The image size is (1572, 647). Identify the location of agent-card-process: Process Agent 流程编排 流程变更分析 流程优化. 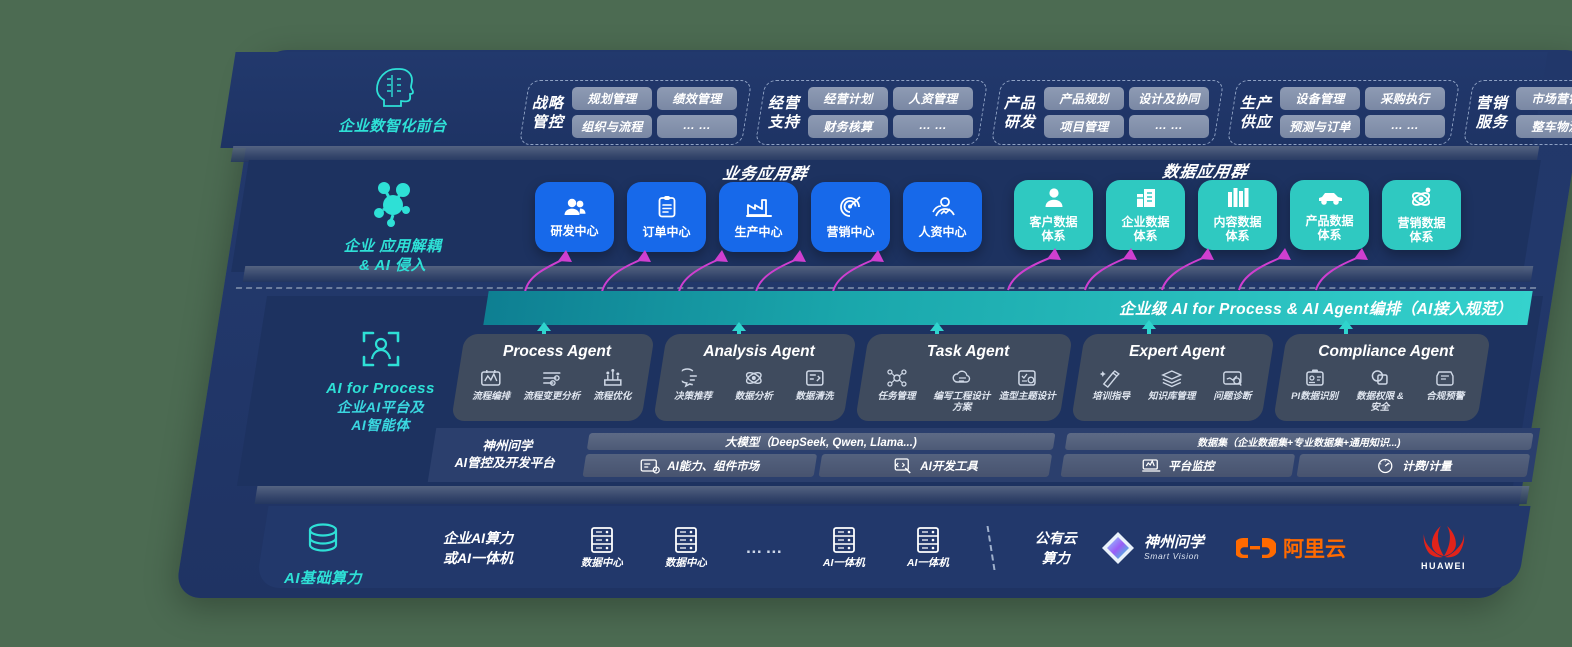
(553, 377).